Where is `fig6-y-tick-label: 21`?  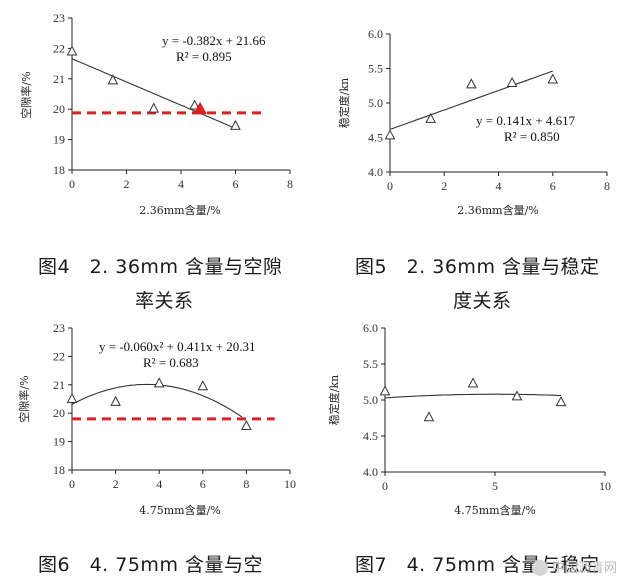 fig6-y-tick-label: 21 is located at coordinates (59, 385).